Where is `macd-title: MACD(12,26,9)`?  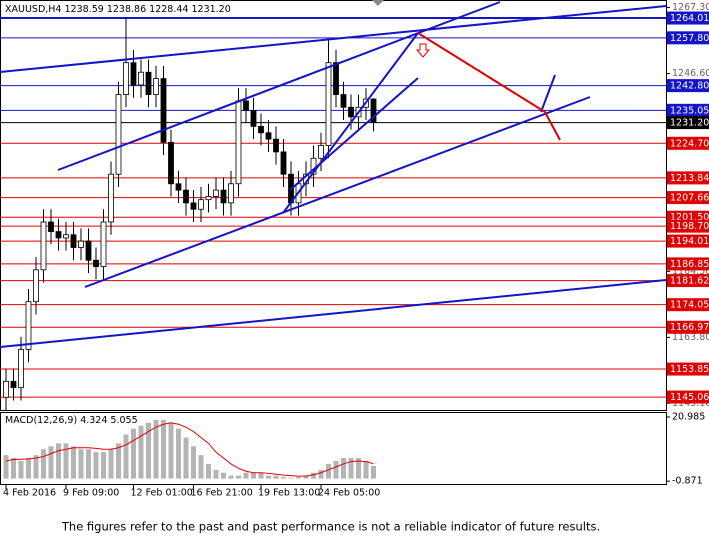 macd-title: MACD(12,26,9) is located at coordinates (41, 420).